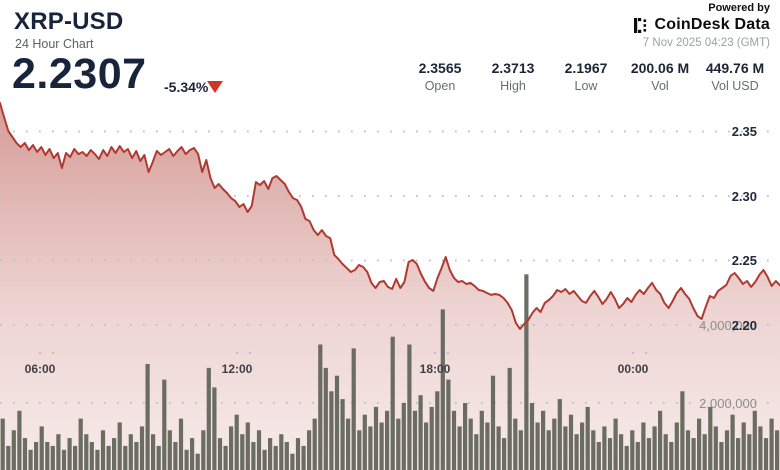  I want to click on stat-vol-value: 200.06 M, so click(660, 68).